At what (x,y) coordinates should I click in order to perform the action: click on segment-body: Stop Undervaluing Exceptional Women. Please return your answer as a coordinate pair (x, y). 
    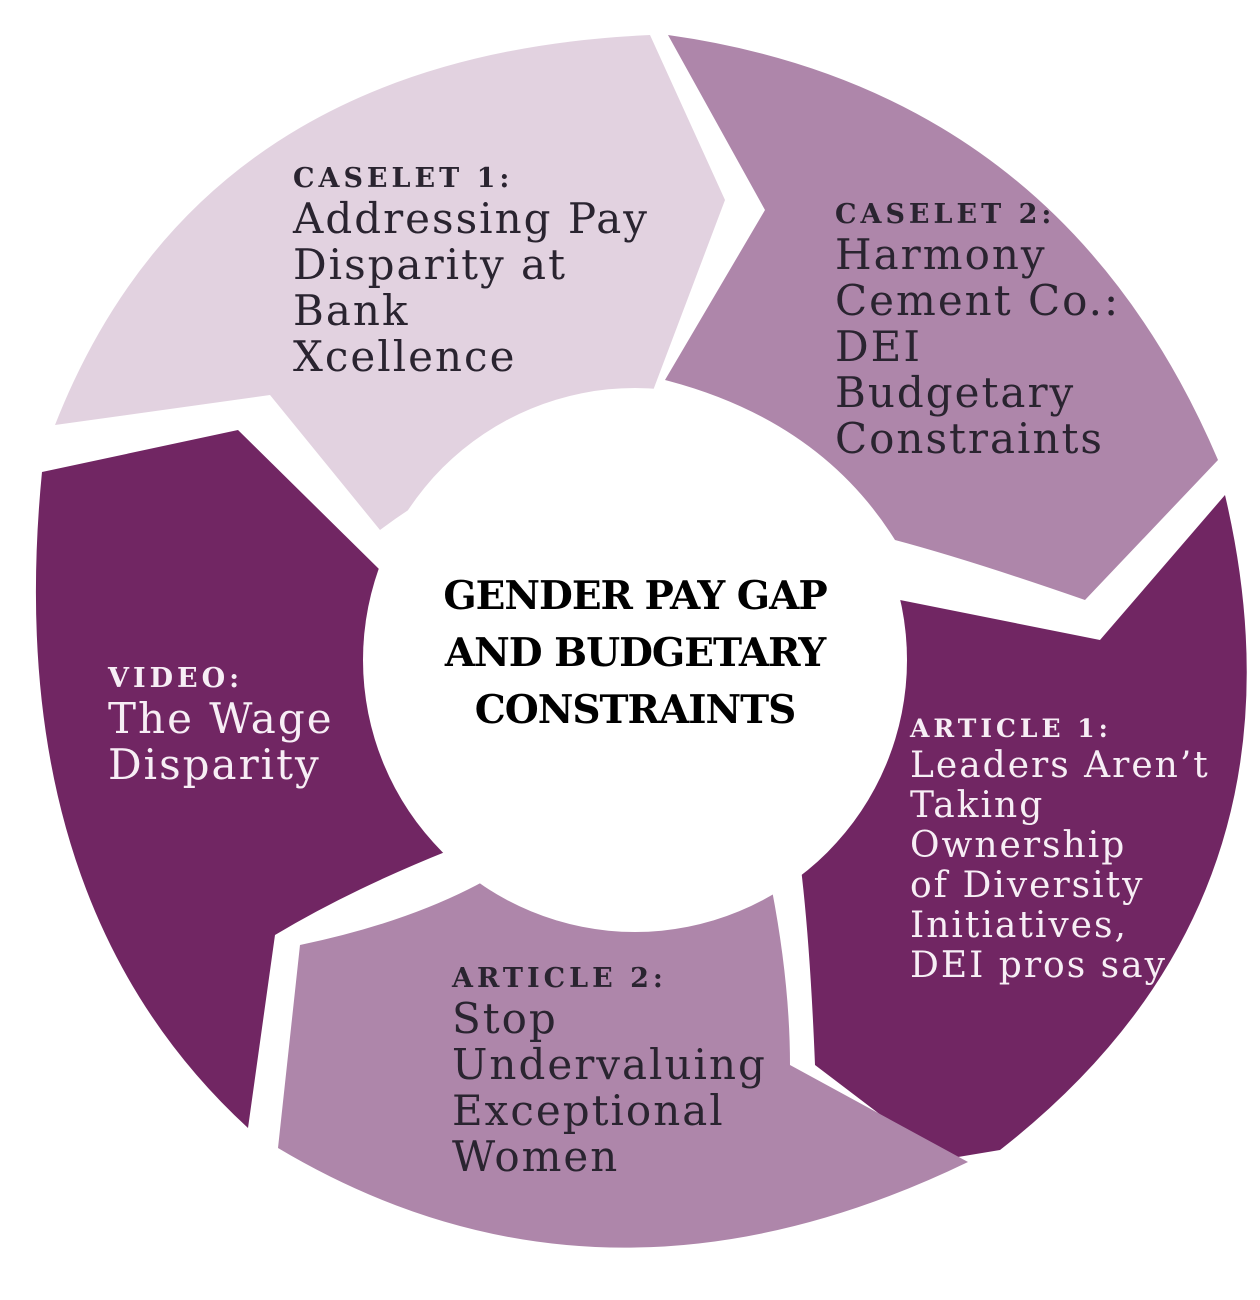
    Looking at the image, I should click on (609, 1087).